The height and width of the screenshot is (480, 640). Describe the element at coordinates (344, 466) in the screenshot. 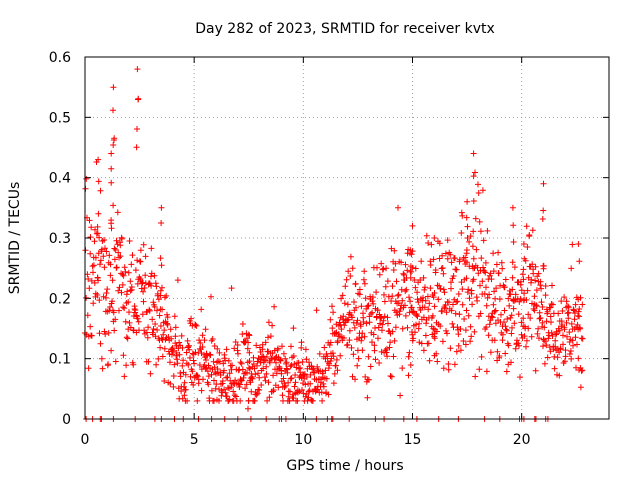

I see `x-axis-label: GPS time / hours` at that location.